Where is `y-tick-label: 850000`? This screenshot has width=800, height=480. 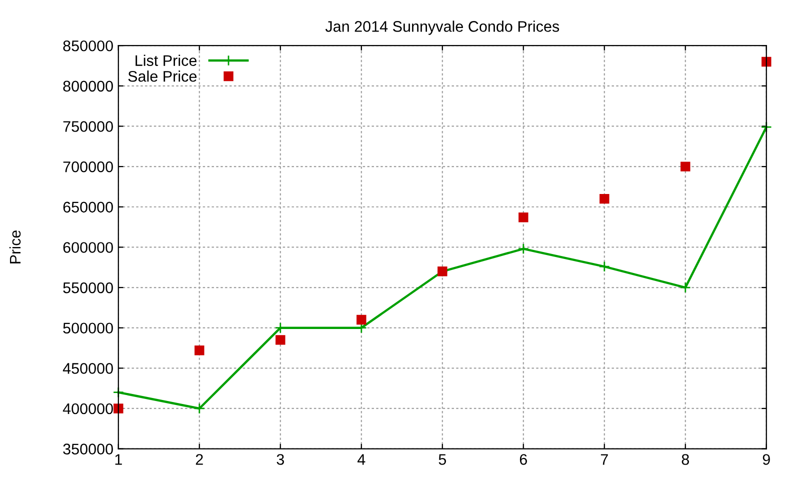
y-tick-label: 850000 is located at coordinates (88, 46).